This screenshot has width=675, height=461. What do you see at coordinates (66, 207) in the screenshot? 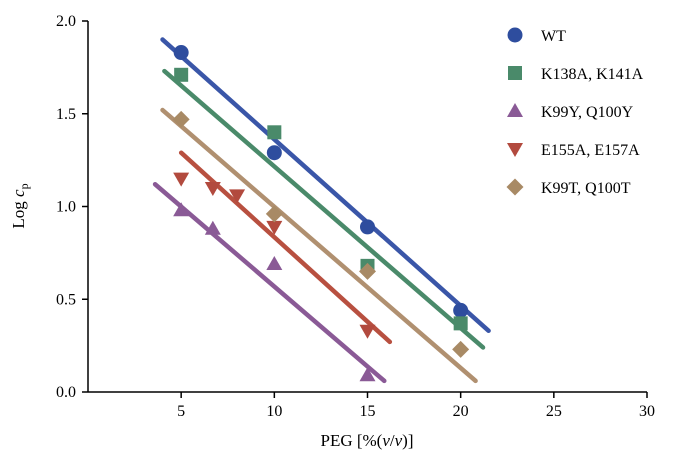
I see `y-tick-label: 1.0` at bounding box center [66, 207].